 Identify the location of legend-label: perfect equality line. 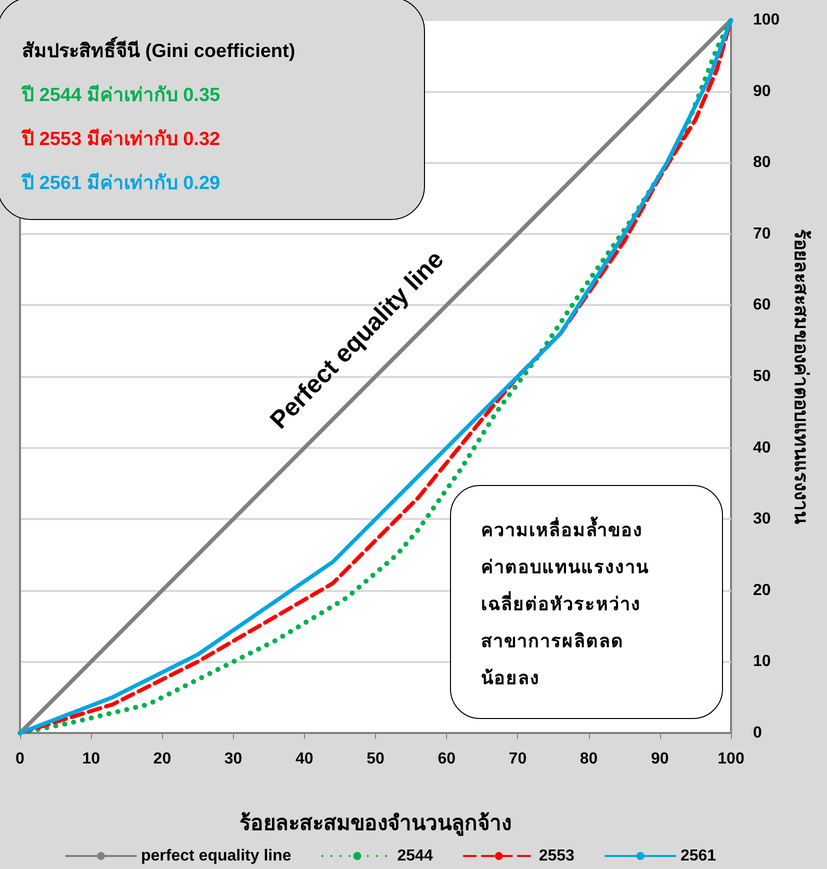
(216, 856).